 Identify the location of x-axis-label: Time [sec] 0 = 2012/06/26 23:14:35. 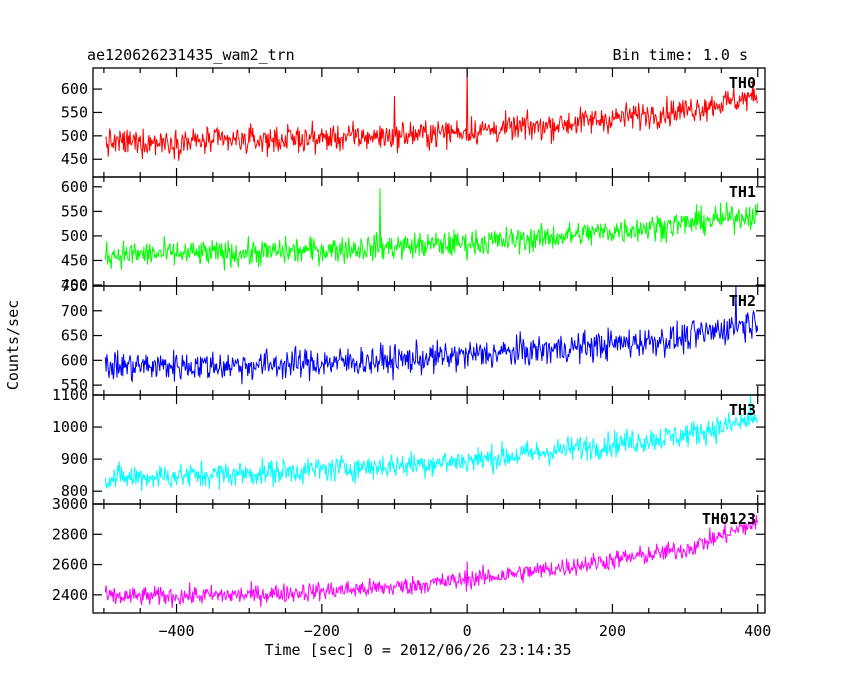
(417, 650).